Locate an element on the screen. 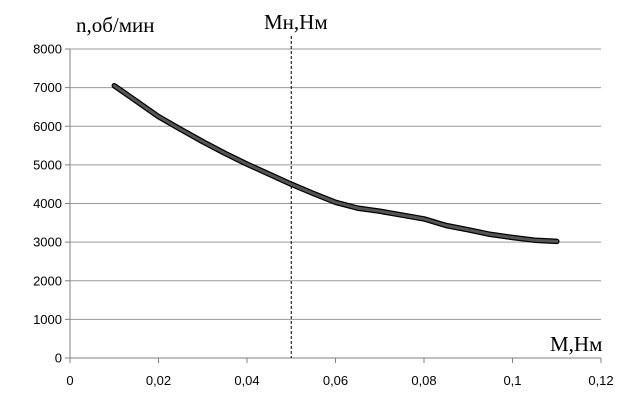  marker-label: Мн,Нм is located at coordinates (296, 22).